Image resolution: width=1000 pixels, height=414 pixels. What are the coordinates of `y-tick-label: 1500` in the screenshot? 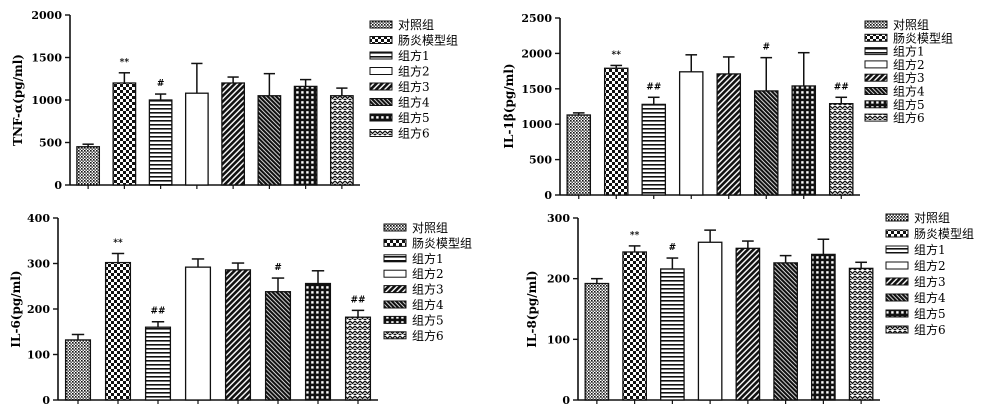 It's located at (536, 89).